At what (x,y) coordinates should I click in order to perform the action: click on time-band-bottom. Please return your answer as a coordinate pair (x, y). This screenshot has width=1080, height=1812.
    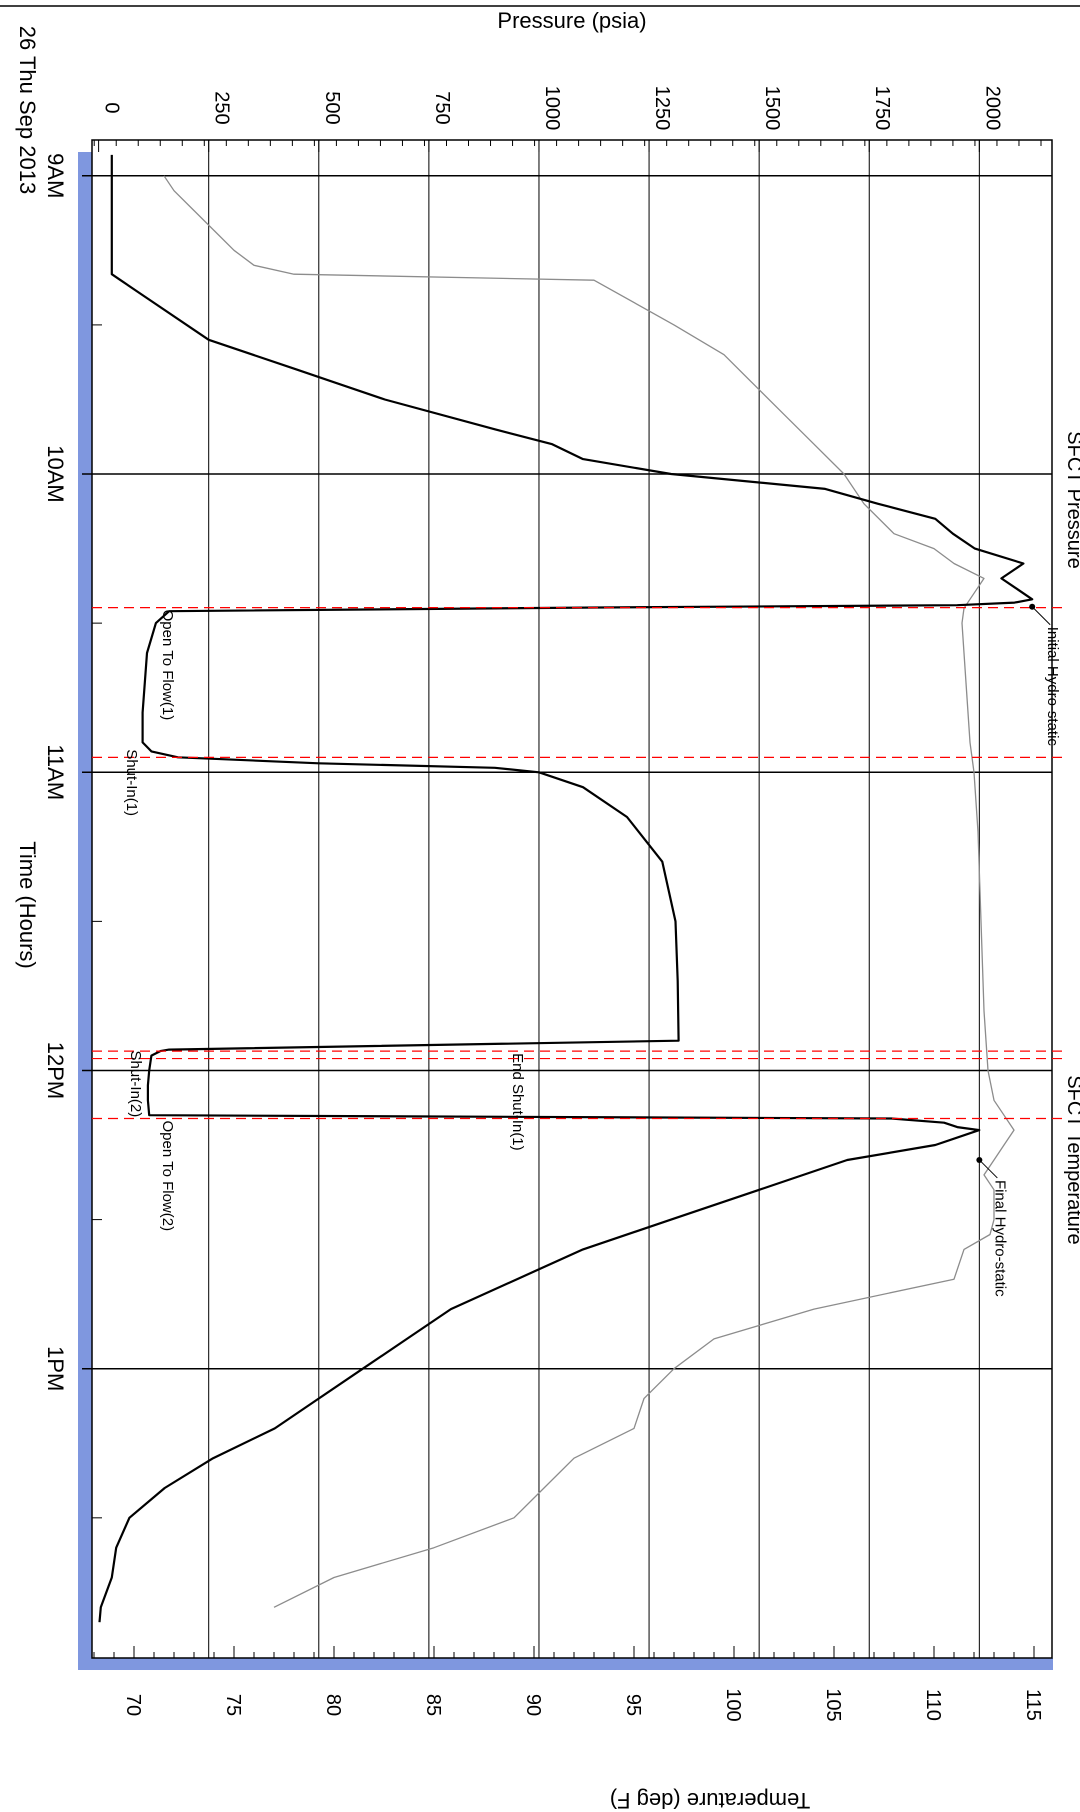
    Looking at the image, I should click on (565, 1664).